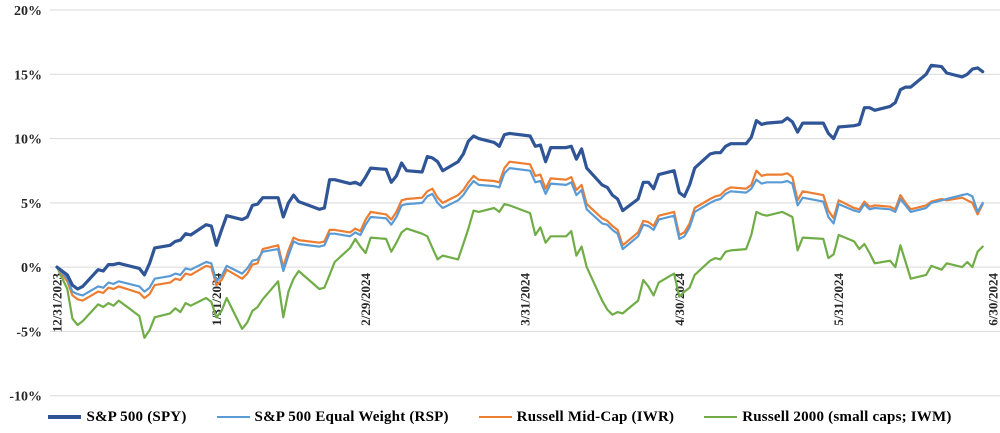 Image resolution: width=1000 pixels, height=433 pixels. Describe the element at coordinates (31, 268) in the screenshot. I see `y-axis-tick-label: 0%` at that location.